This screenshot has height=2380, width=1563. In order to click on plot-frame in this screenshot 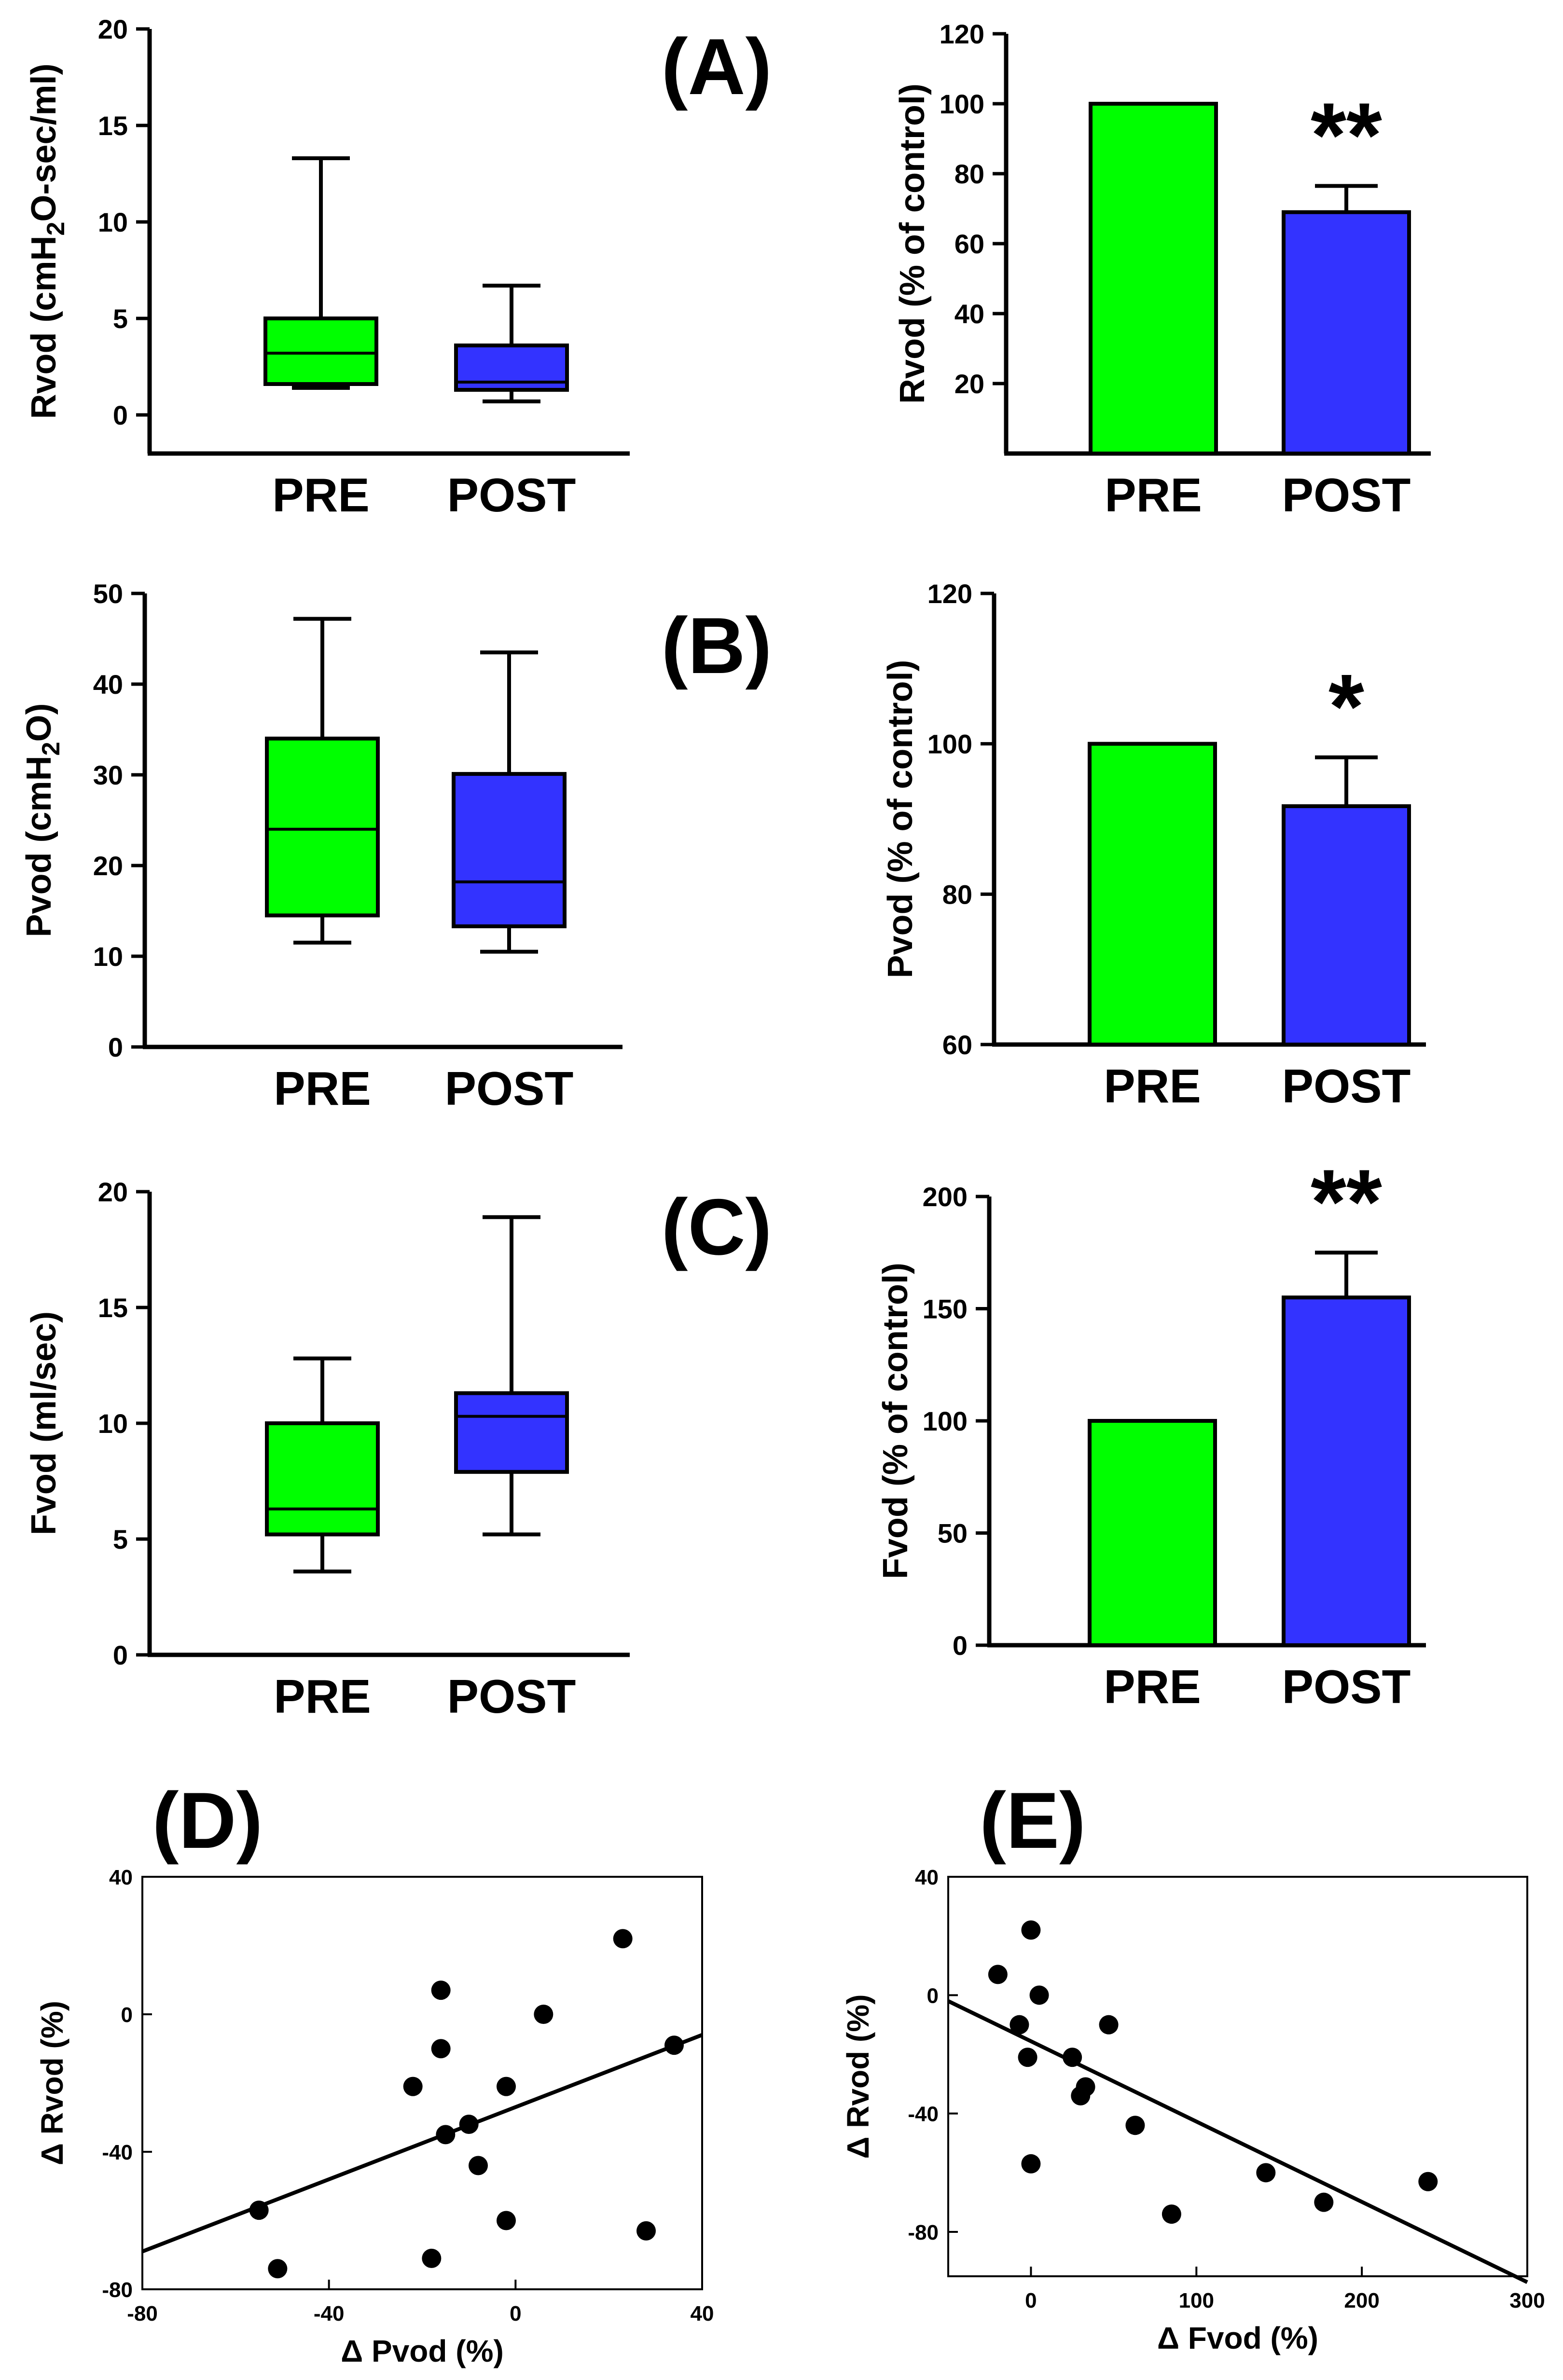, I will do `click(422, 2083)`.